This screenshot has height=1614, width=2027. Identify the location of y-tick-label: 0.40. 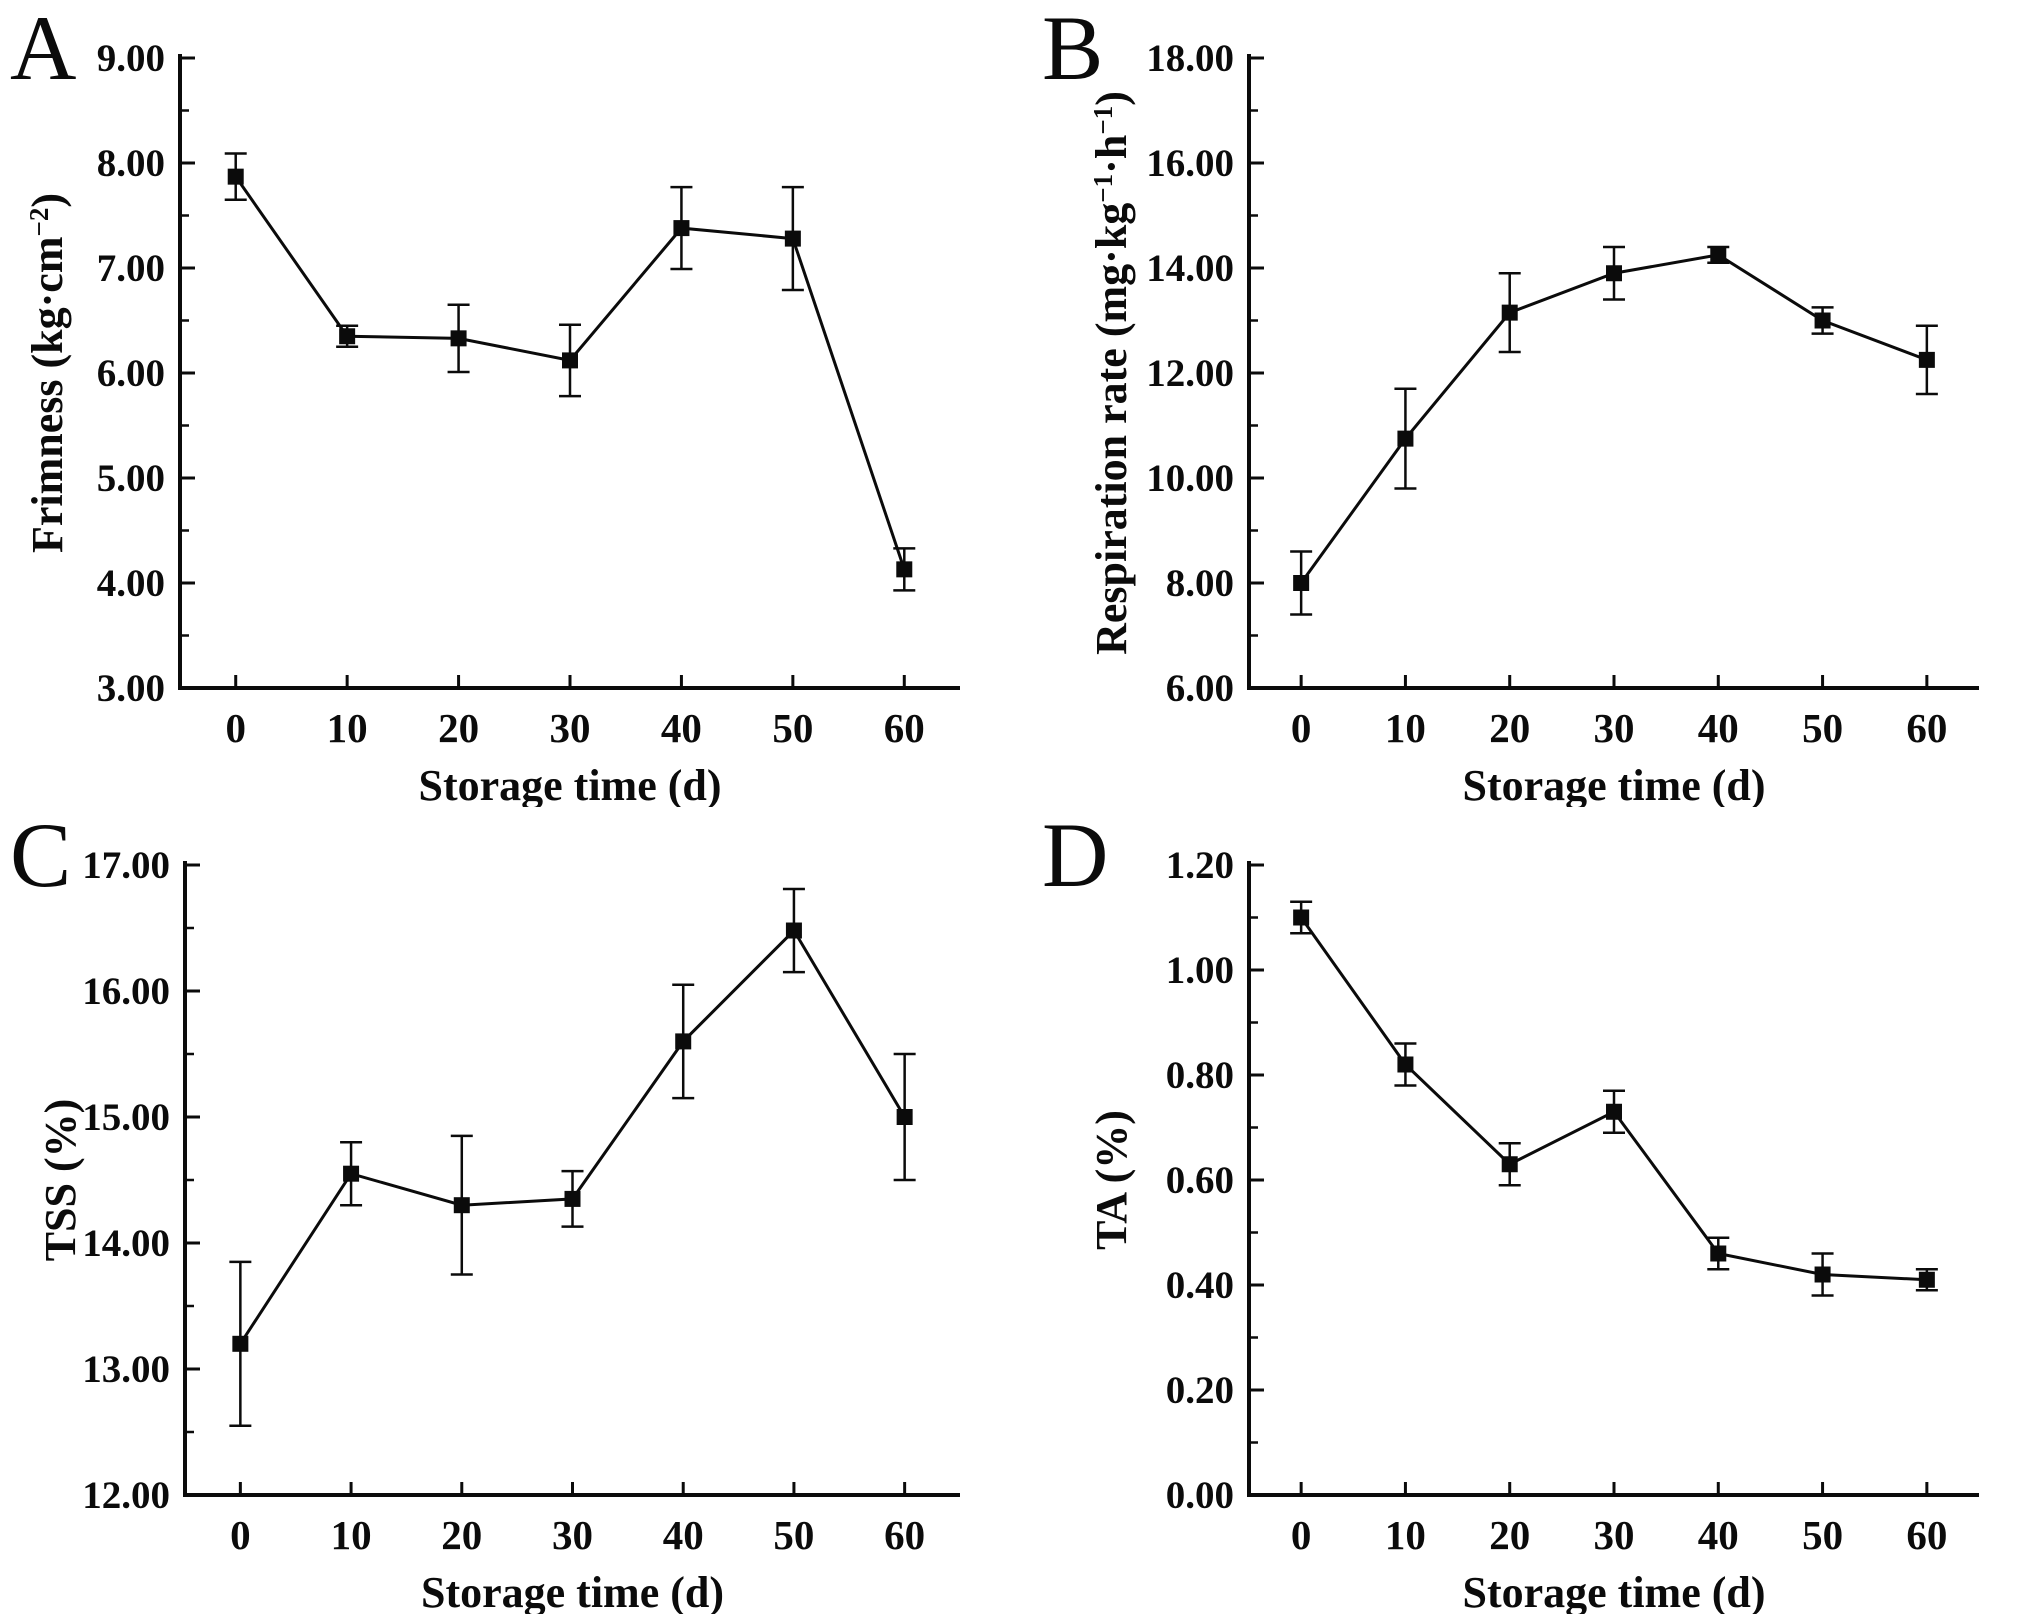
(1200, 1285).